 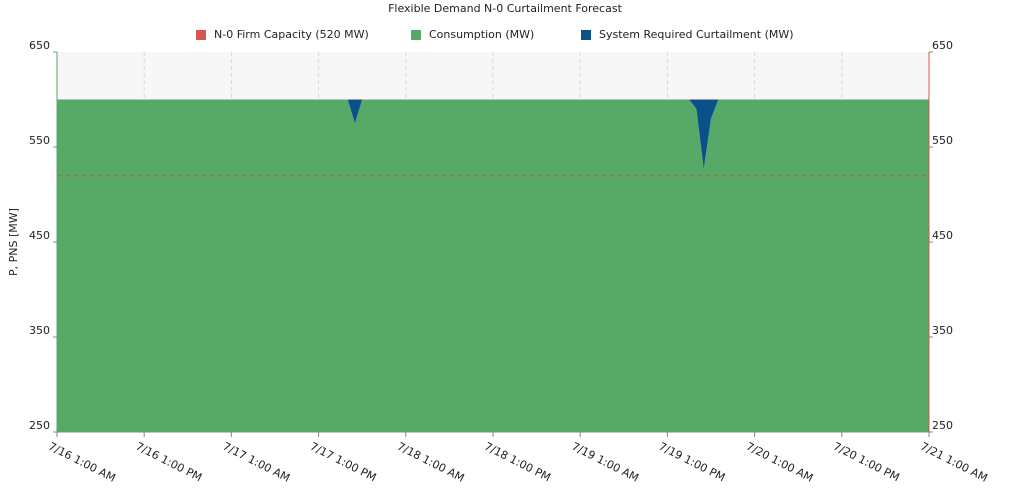 What do you see at coordinates (39, 425) in the screenshot?
I see `y-tick-label: 250` at bounding box center [39, 425].